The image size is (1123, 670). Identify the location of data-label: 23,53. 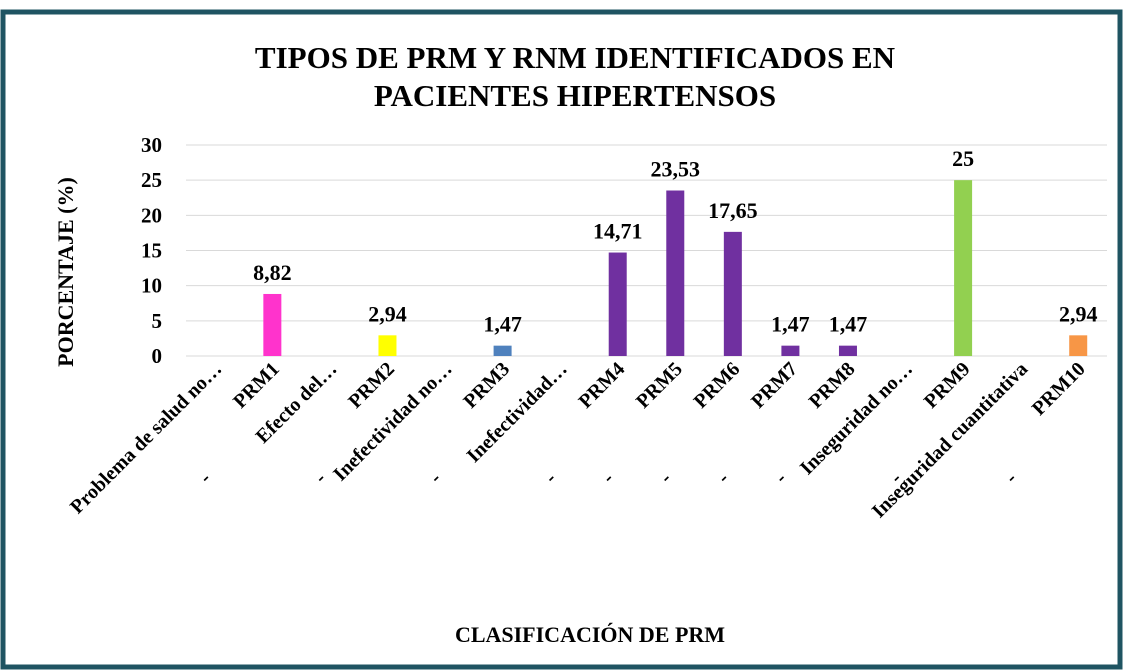
(676, 169).